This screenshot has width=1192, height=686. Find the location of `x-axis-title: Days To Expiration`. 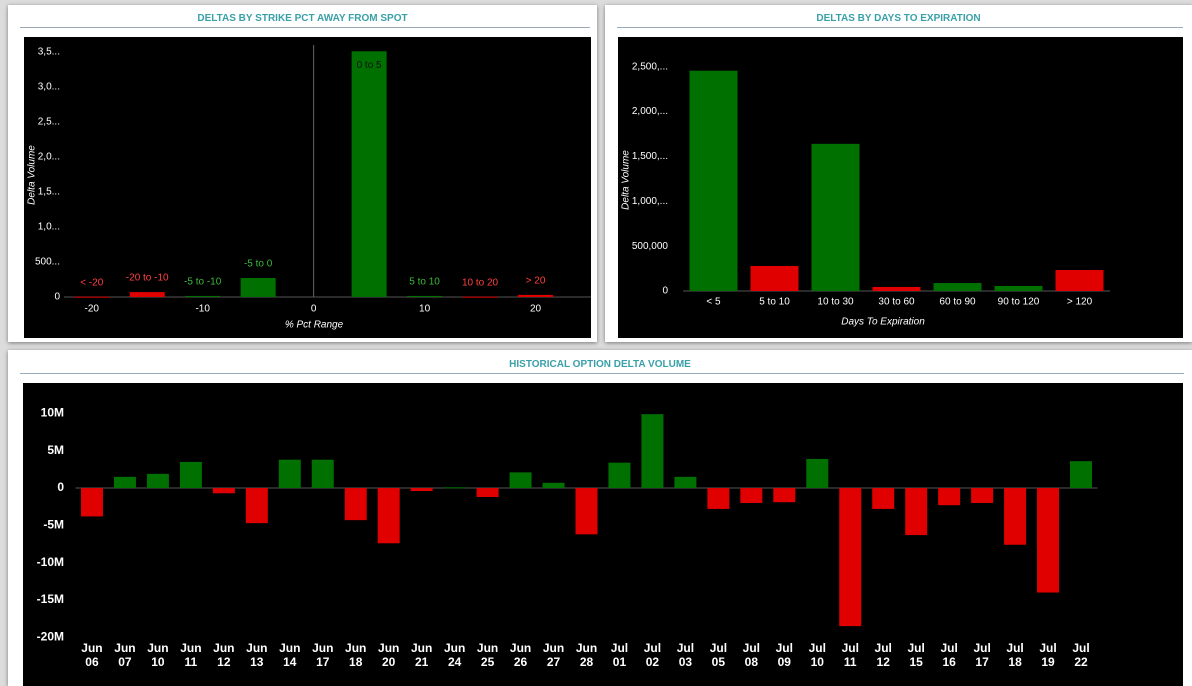

x-axis-title: Days To Expiration is located at coordinates (883, 322).